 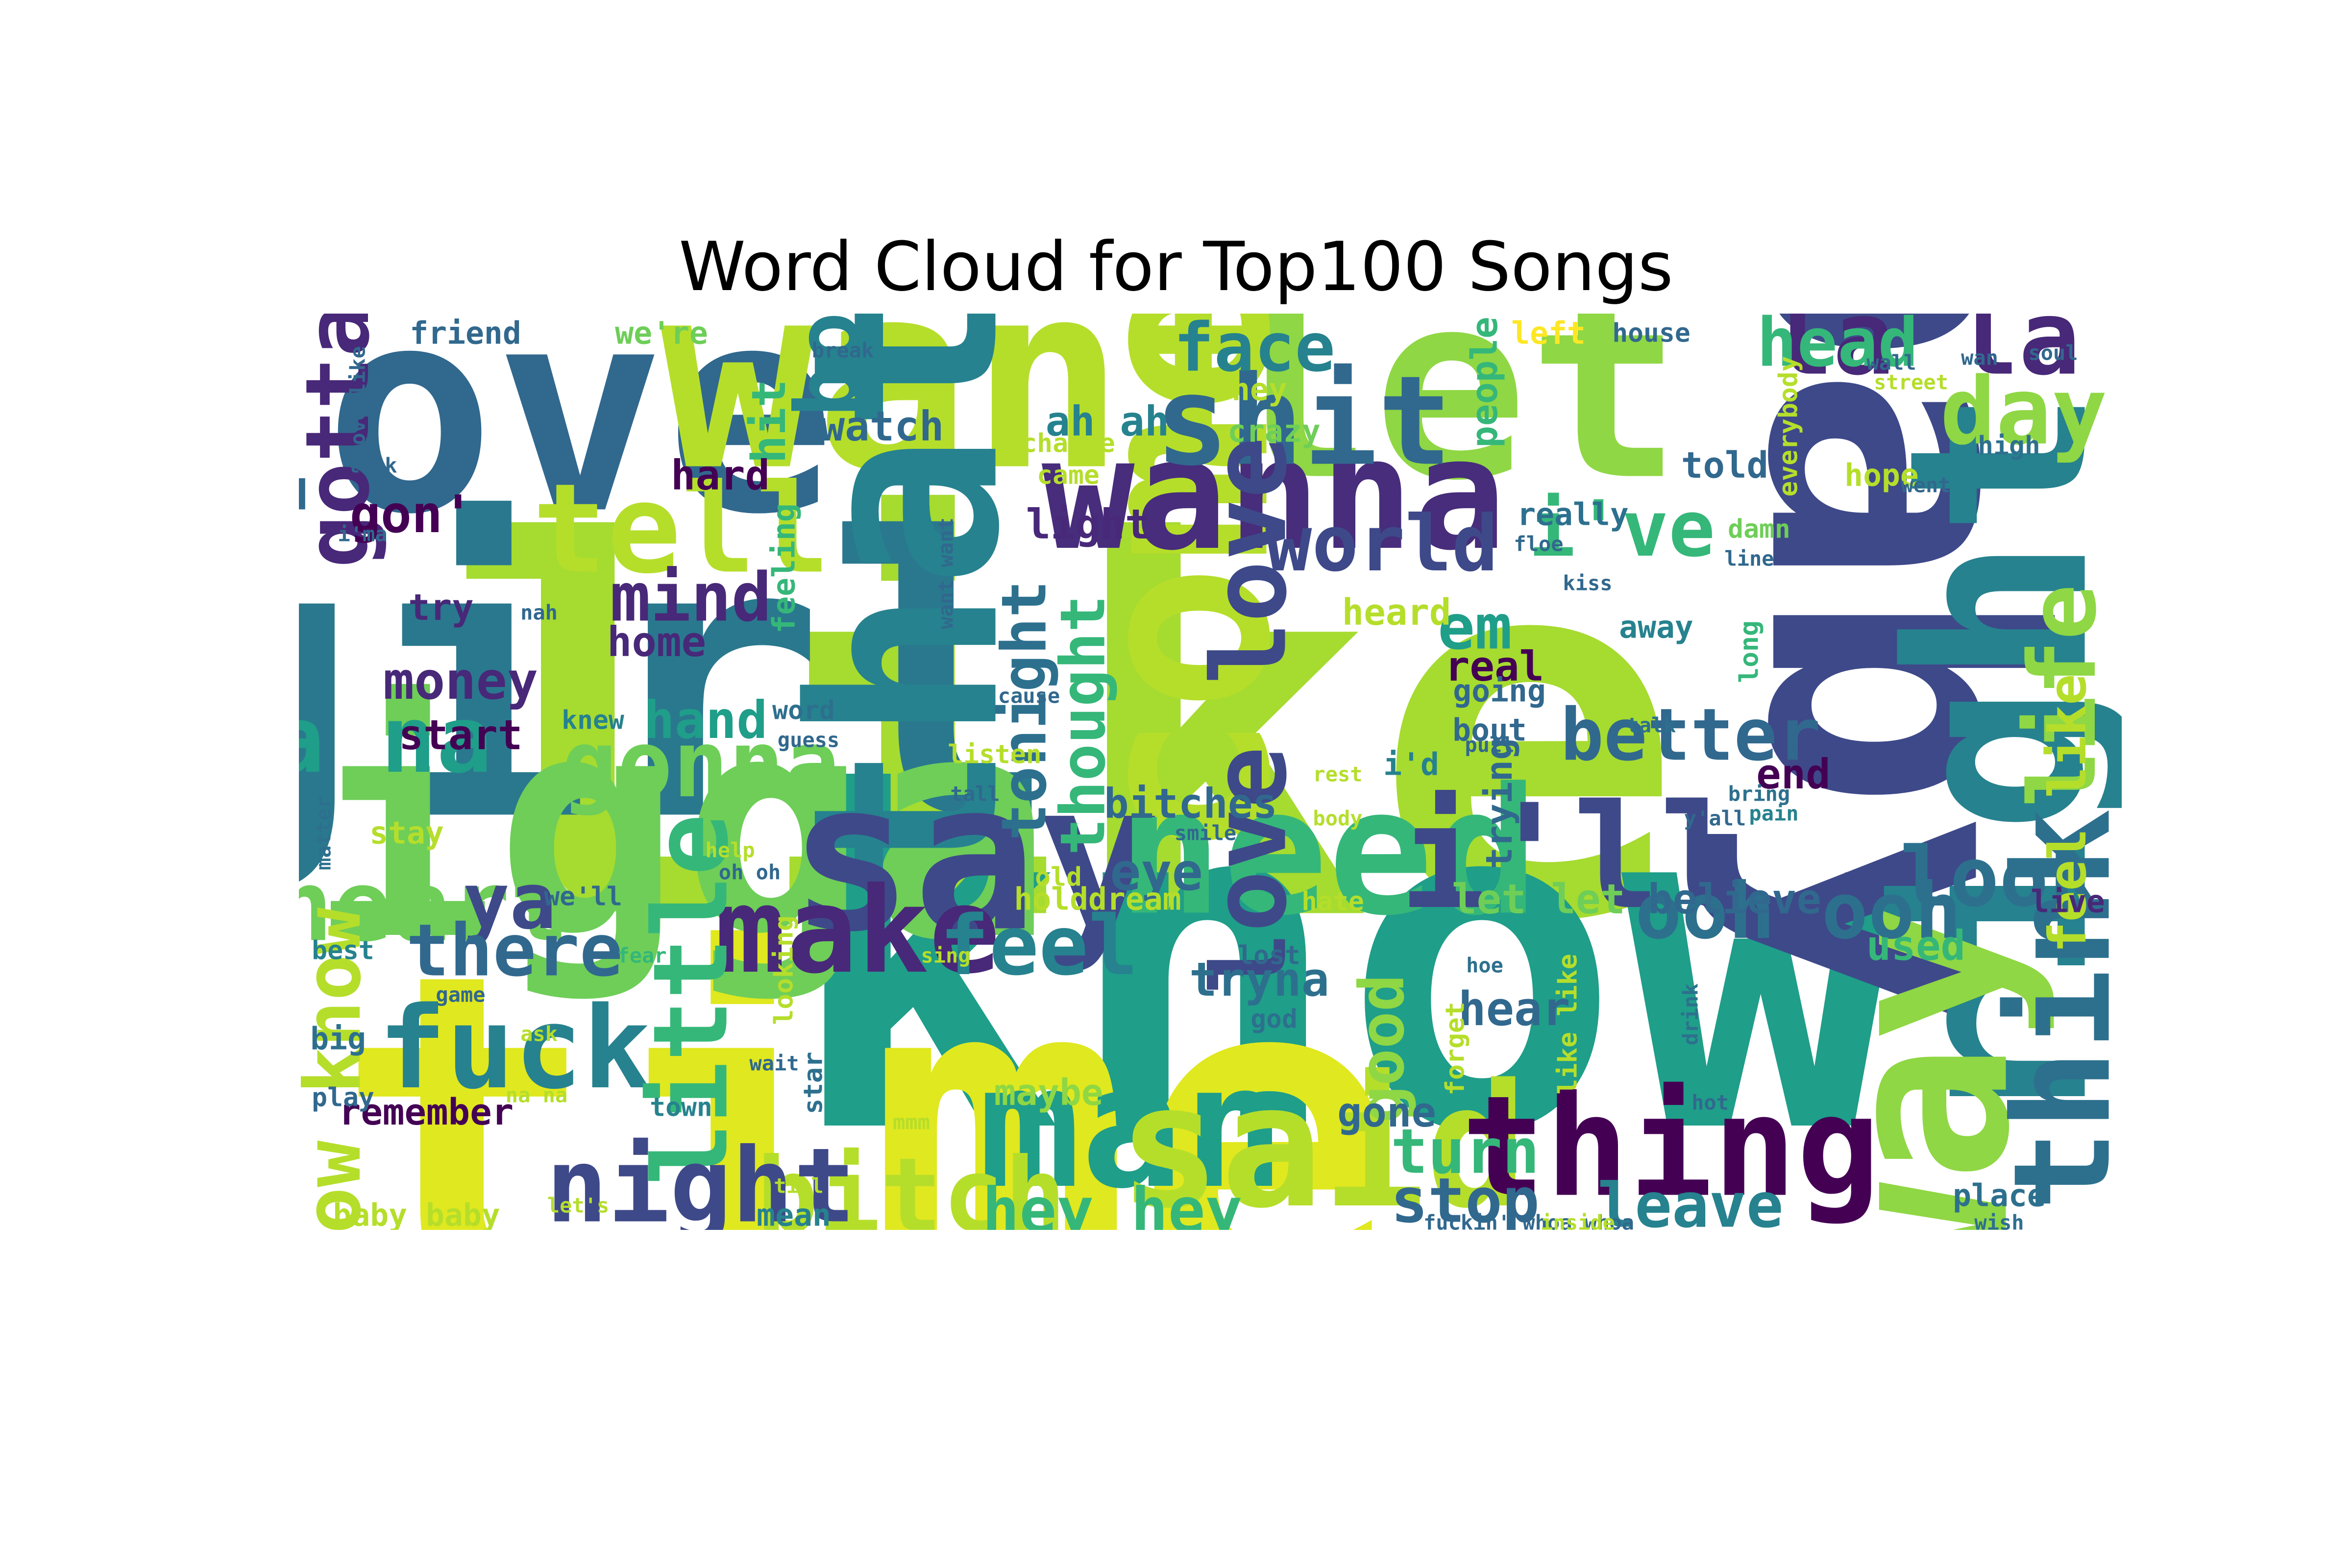 I want to click on word-look: look, so click(x=2000, y=877).